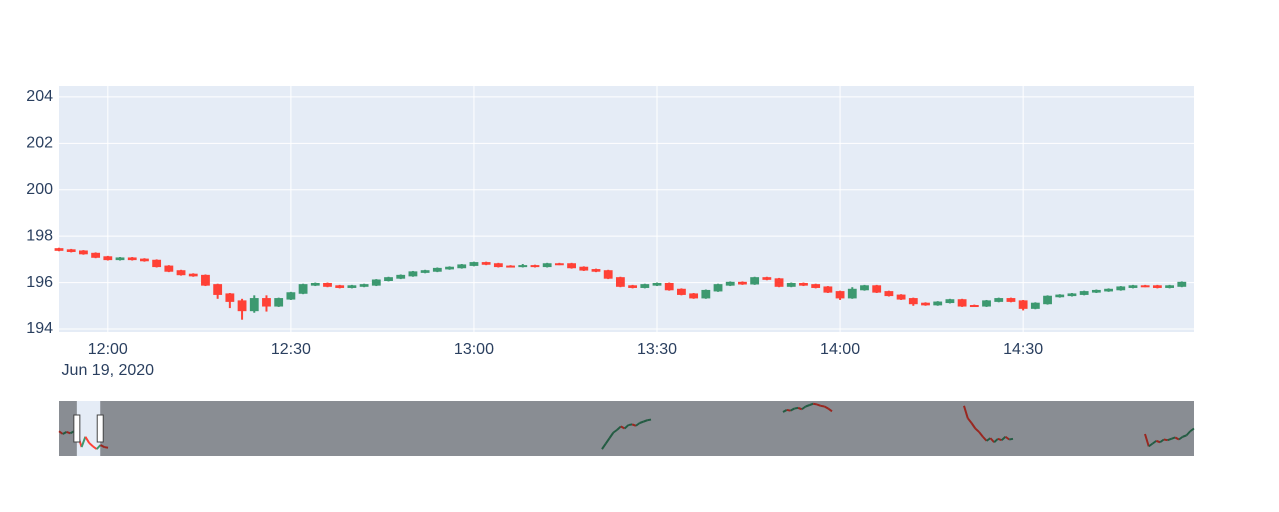 This screenshot has height=512, width=1279. I want to click on y-tick-label: 198, so click(39, 235).